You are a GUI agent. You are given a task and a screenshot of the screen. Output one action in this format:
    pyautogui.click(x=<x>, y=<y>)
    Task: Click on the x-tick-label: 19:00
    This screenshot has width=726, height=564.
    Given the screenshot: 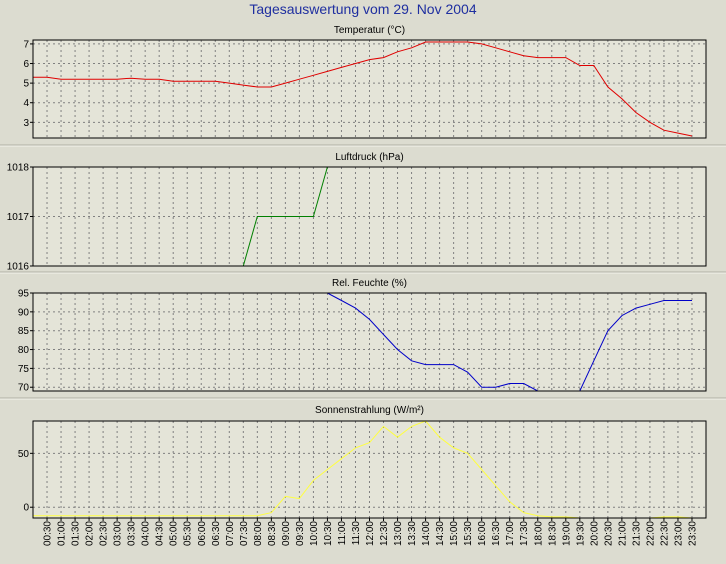 What is the action you would take?
    pyautogui.click(x=566, y=533)
    